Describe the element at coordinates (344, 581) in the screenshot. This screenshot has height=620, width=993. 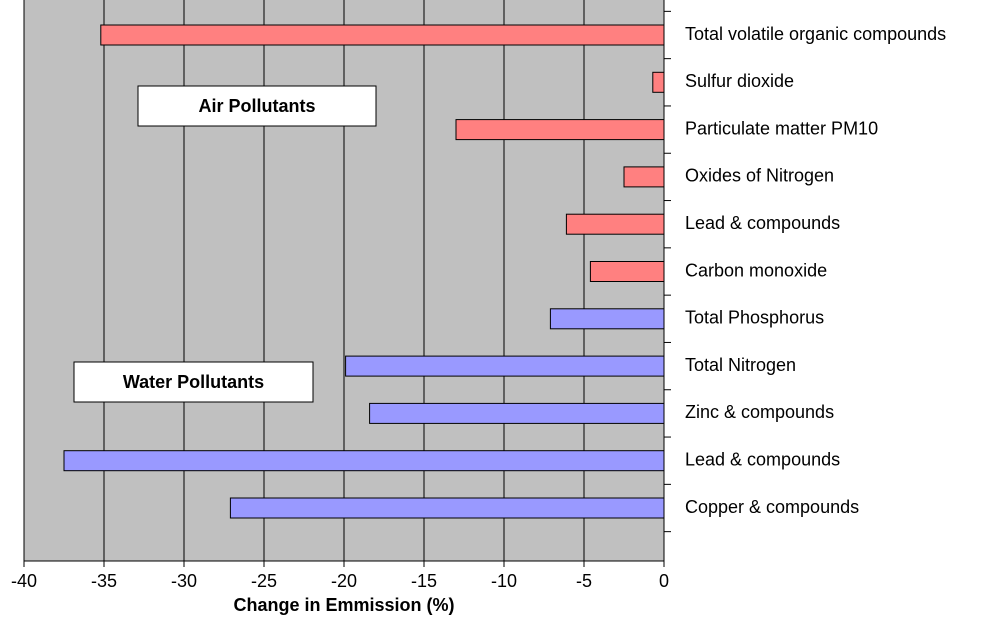
I see `x-tick-label: -20` at that location.